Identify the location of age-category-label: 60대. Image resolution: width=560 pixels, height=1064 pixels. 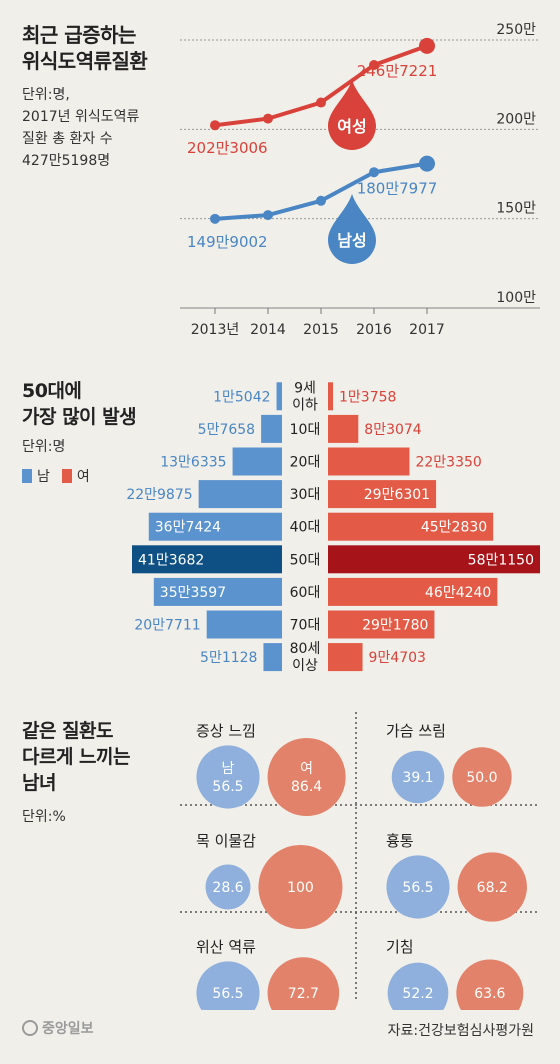
(305, 593).